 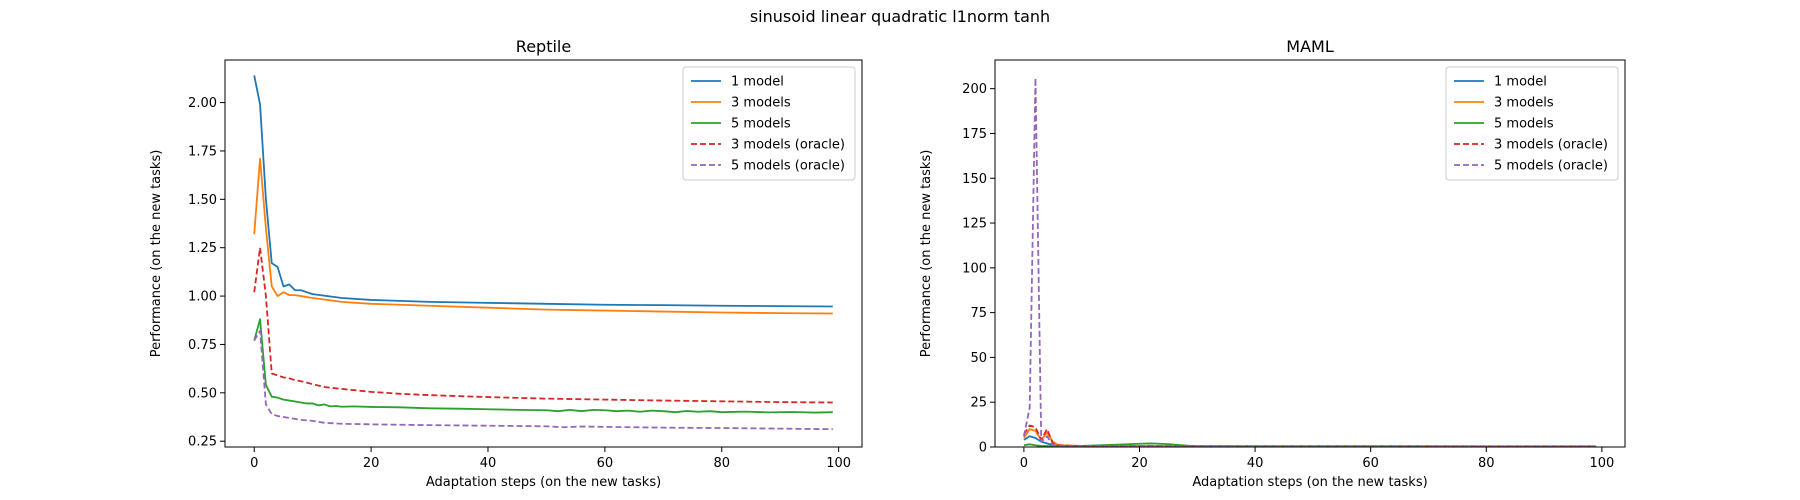 What do you see at coordinates (1524, 103) in the screenshot?
I see `maml-legend-label-3-models: 3 models` at bounding box center [1524, 103].